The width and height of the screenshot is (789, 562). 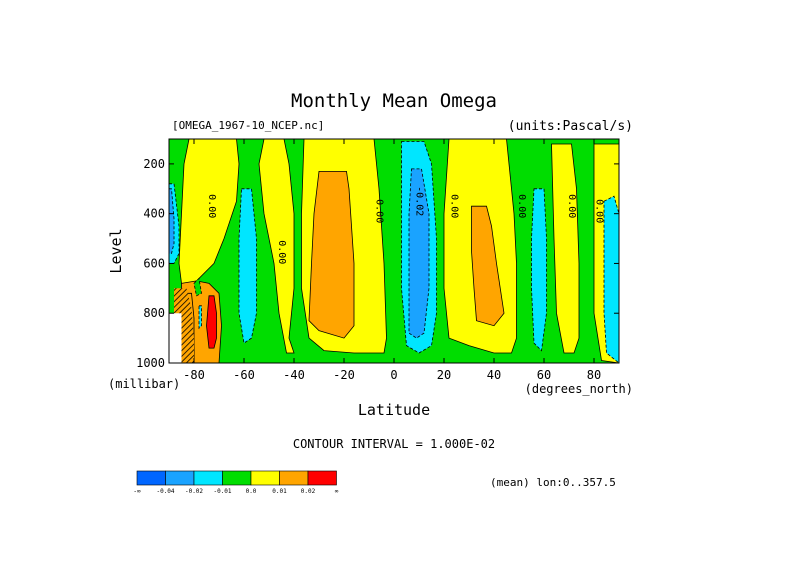 I want to click on colorbar-label: -0.01, so click(x=222, y=491).